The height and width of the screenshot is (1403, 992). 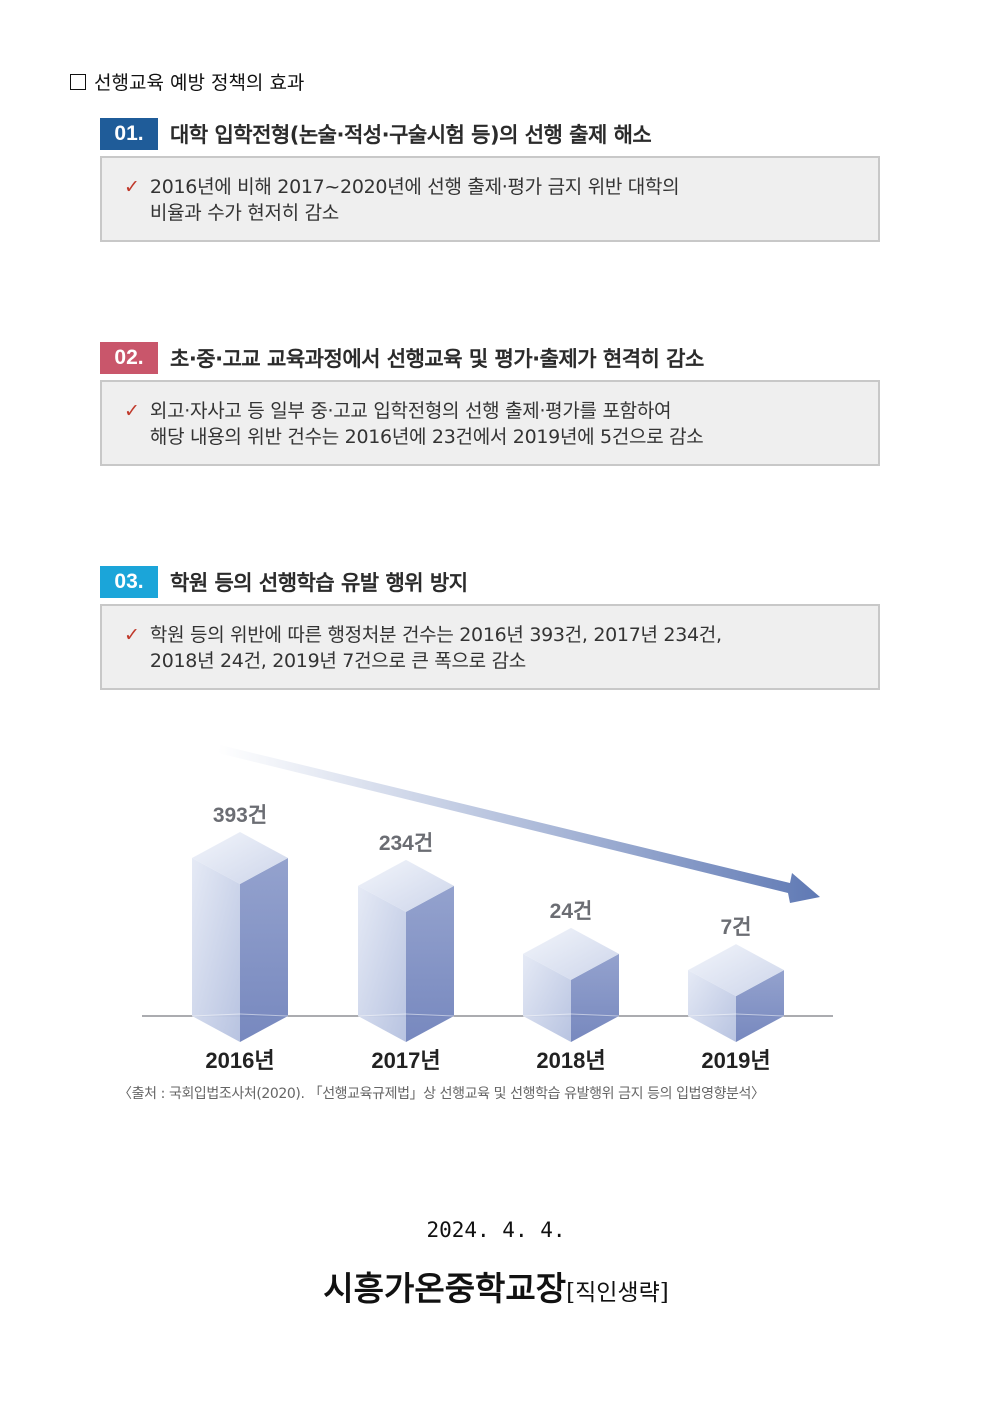 What do you see at coordinates (414, 187) in the screenshot?
I see `description-line: 2016년에 비해 2017~2020년에 선행 출제·평가 금지 위반 대학의` at bounding box center [414, 187].